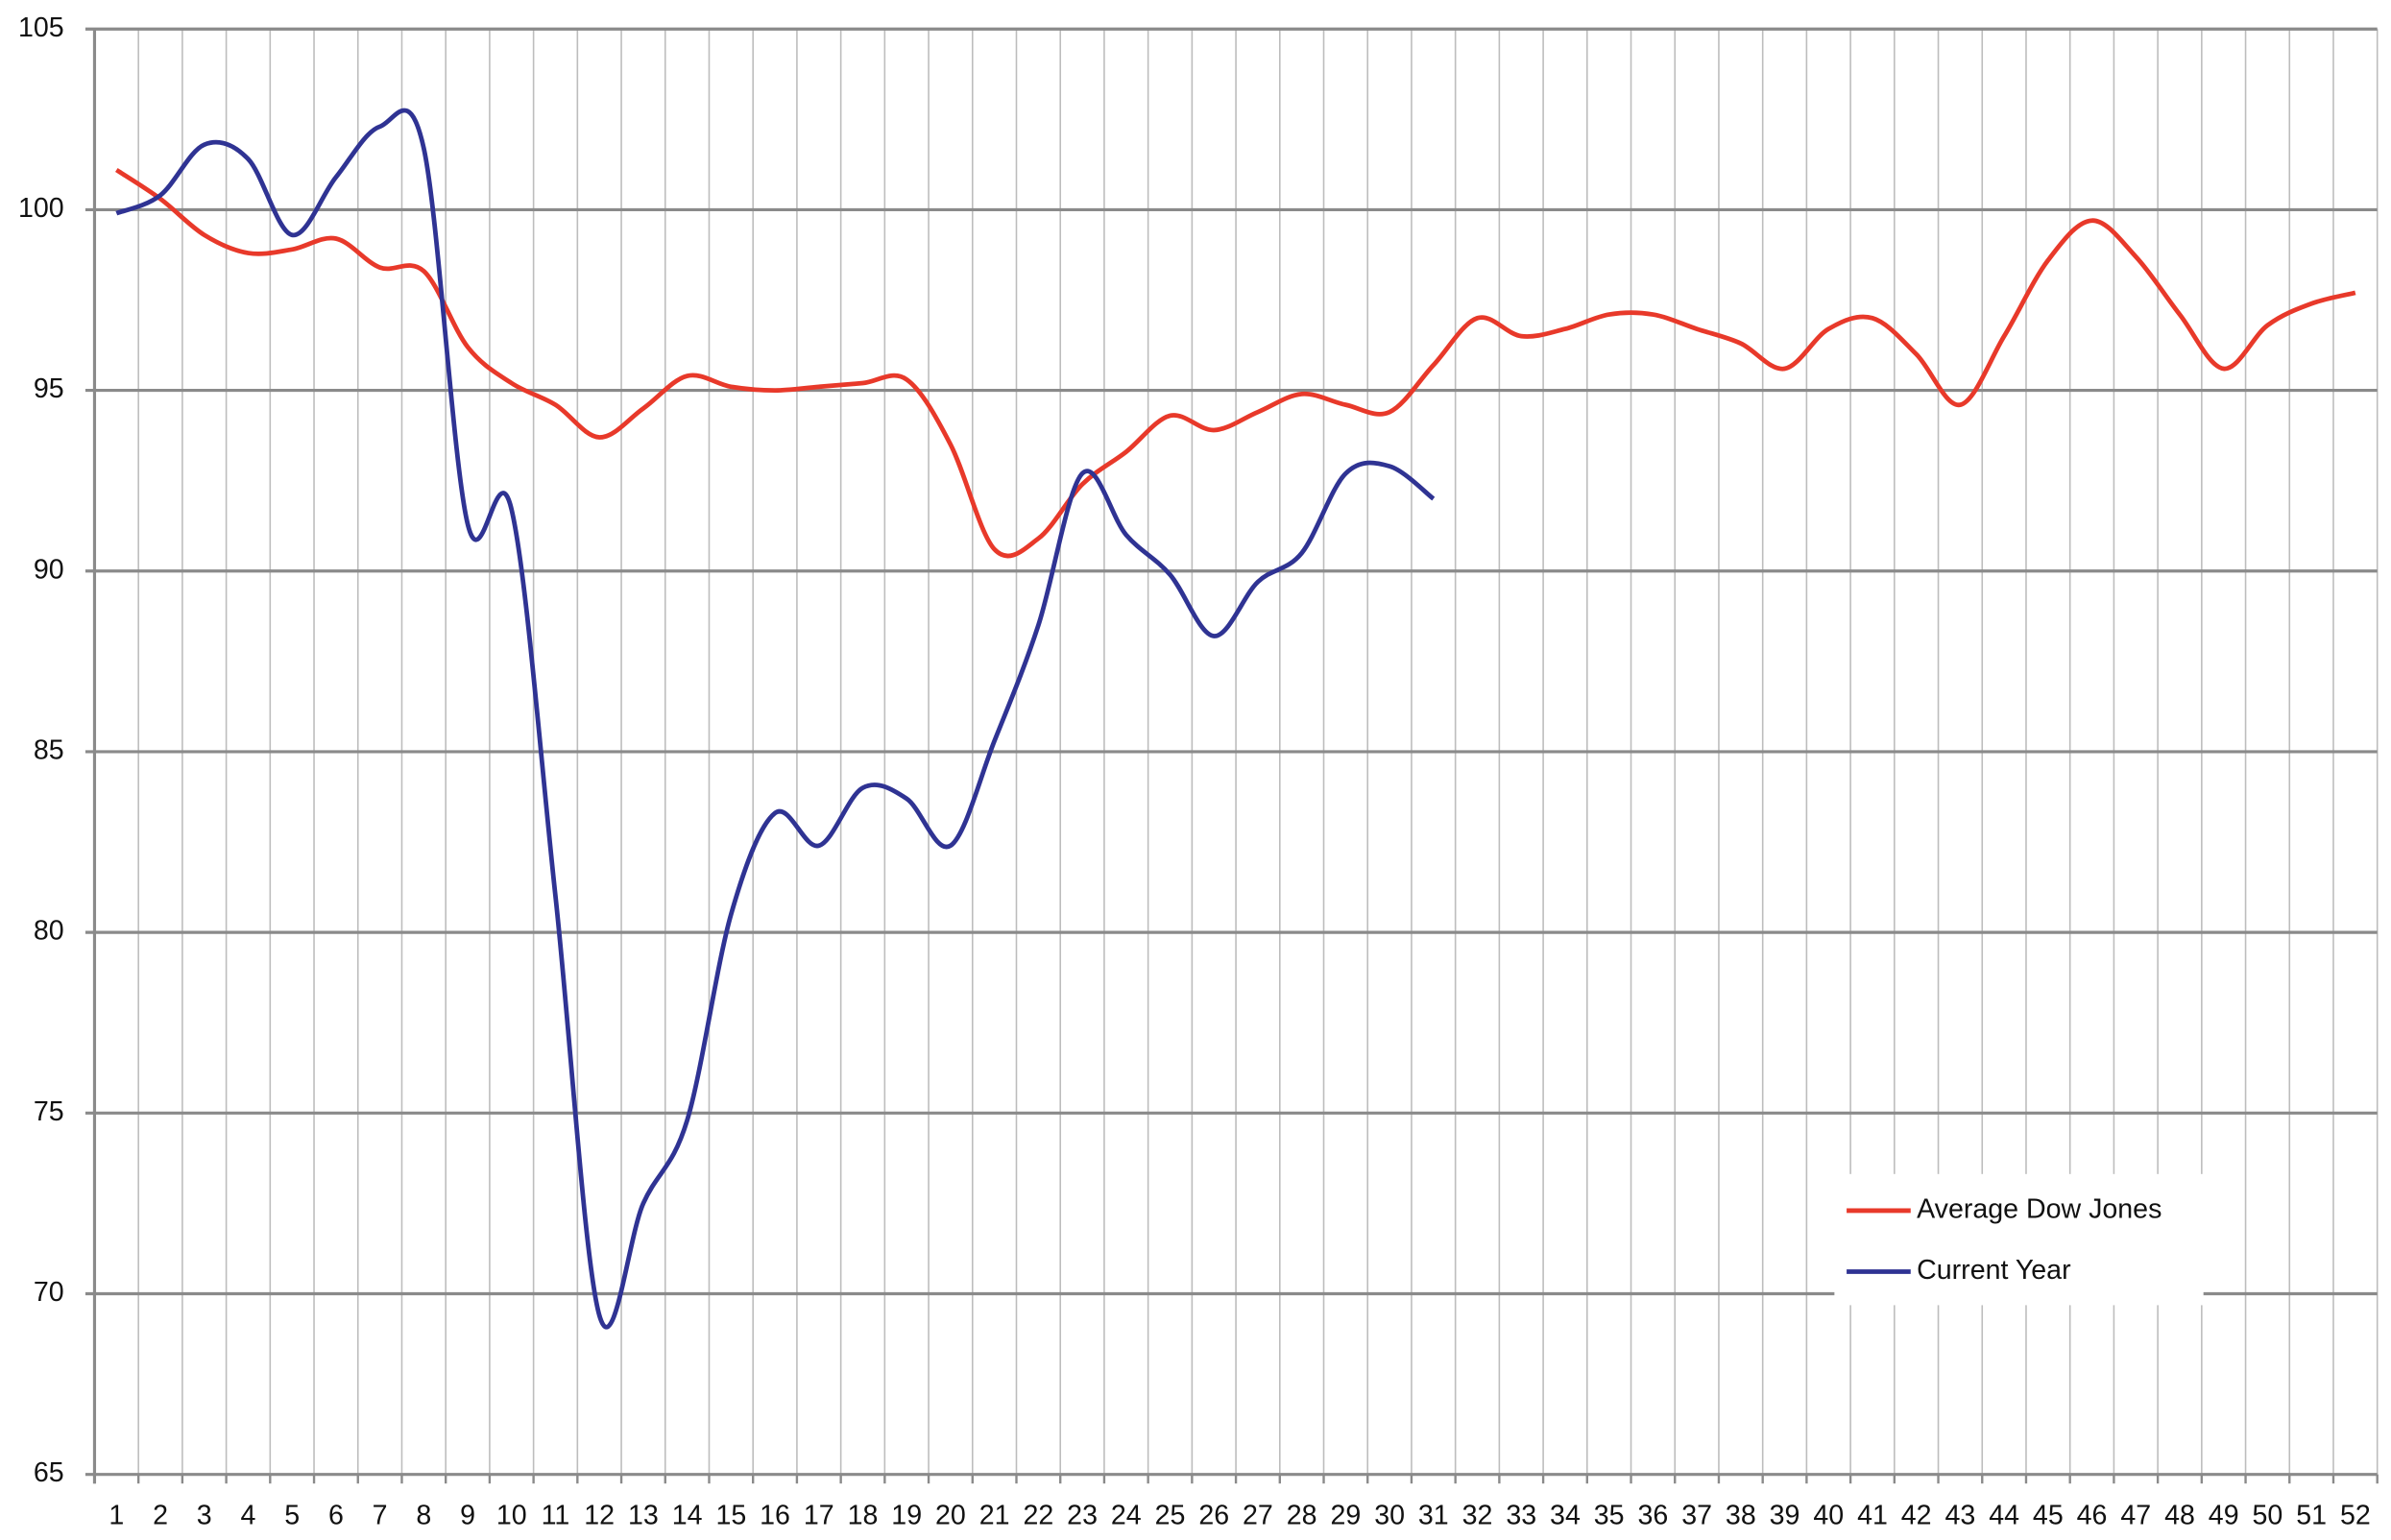 Image resolution: width=2391 pixels, height=1540 pixels. What do you see at coordinates (1038, 1516) in the screenshot?
I see `x-tick-label: 22` at bounding box center [1038, 1516].